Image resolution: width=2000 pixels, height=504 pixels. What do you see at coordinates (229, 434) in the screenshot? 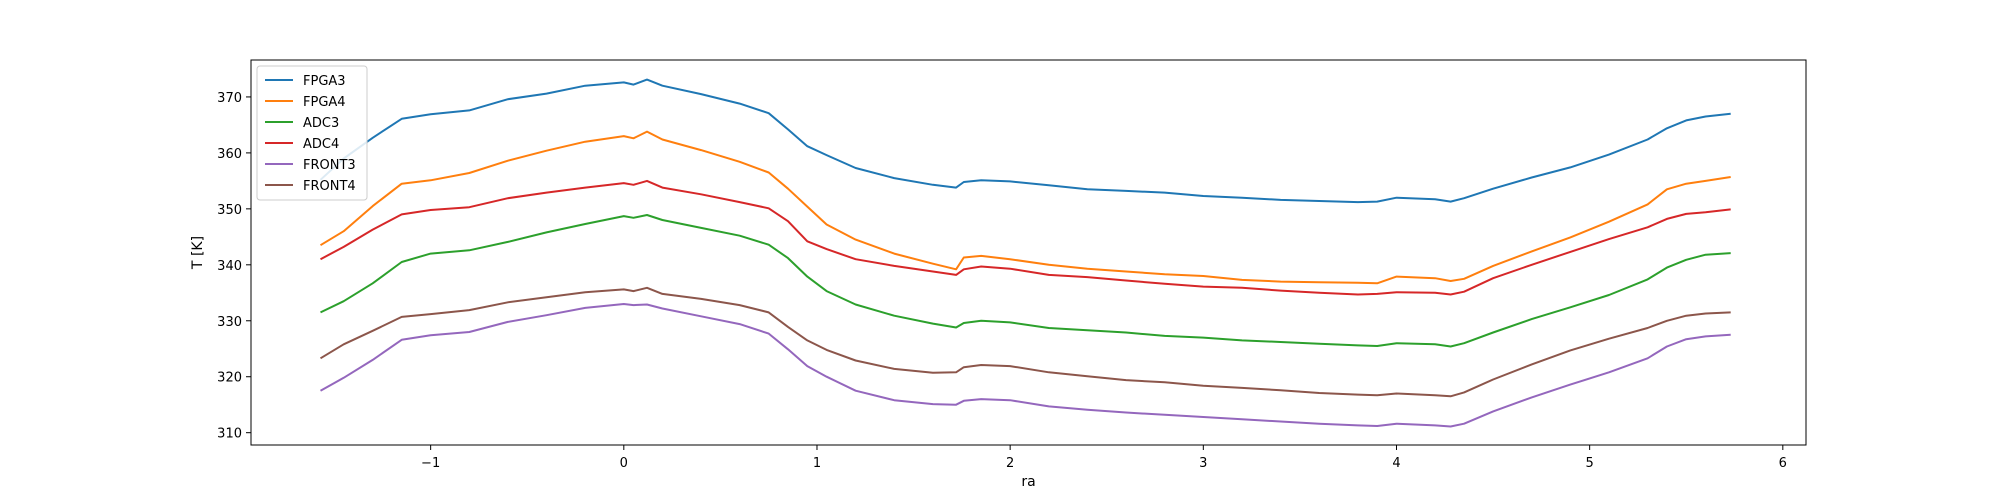
I see `y-tick-label: 310` at bounding box center [229, 434].